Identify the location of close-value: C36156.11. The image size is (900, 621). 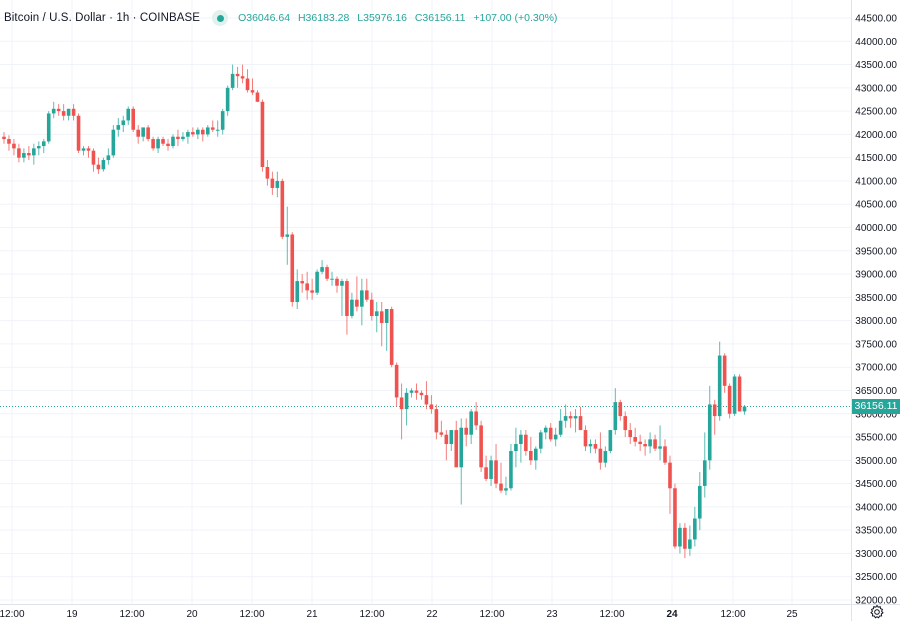
(440, 18).